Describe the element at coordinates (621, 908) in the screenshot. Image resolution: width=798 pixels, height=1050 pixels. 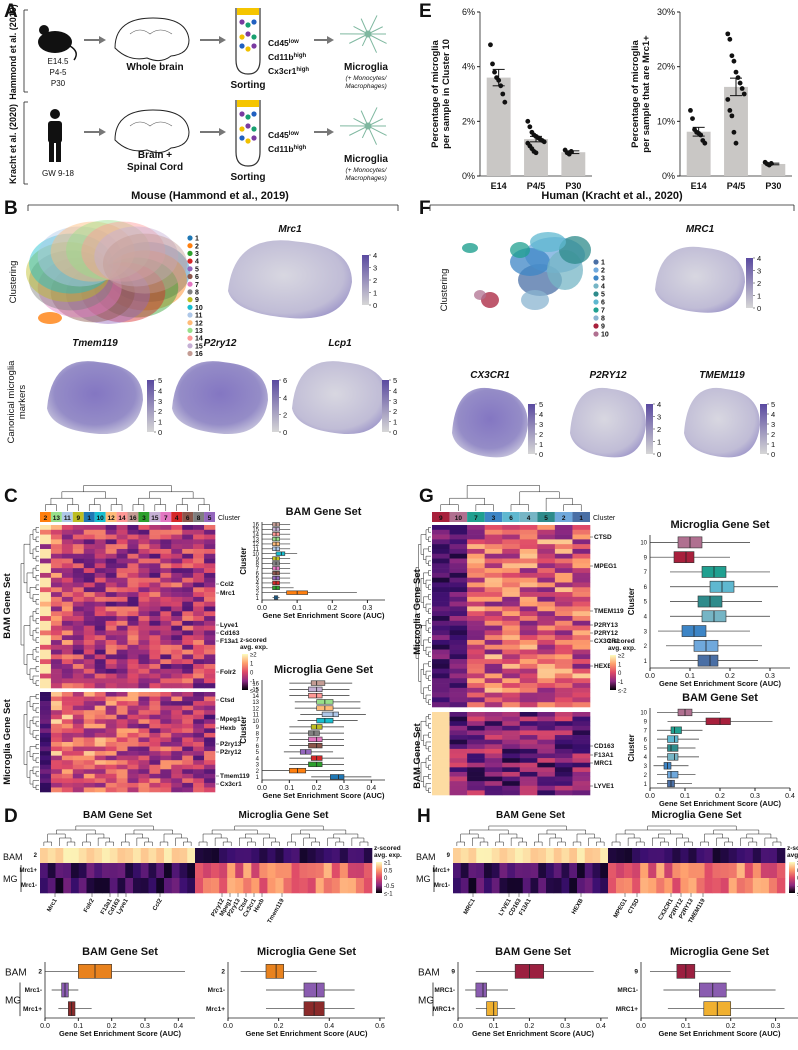
I see `gene-label: MPEG1` at that location.